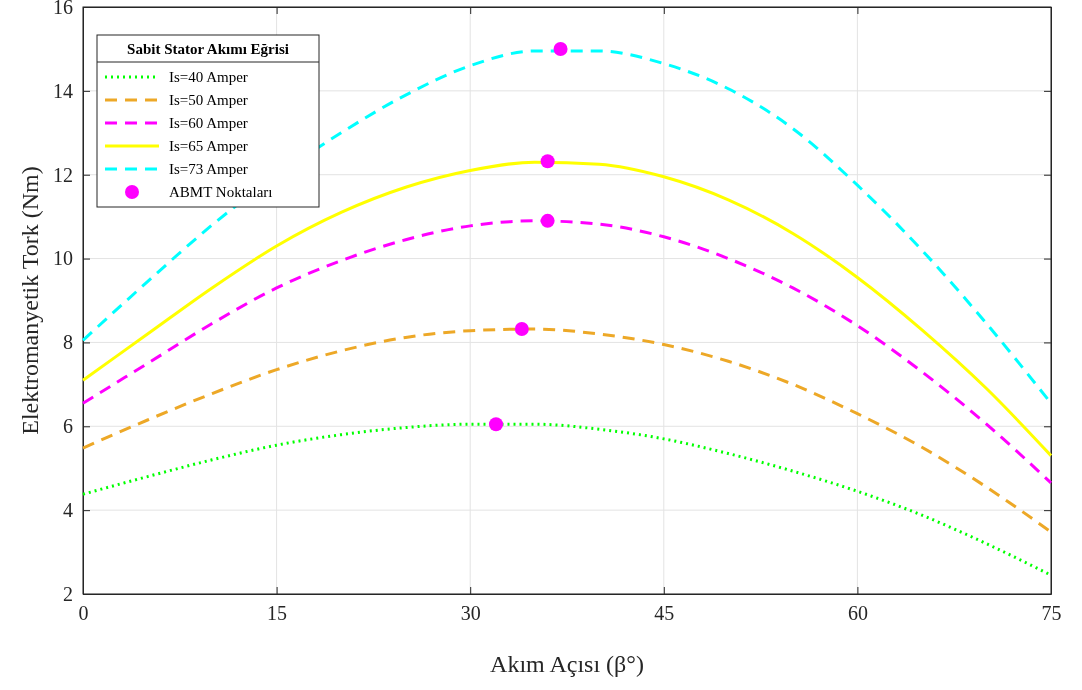 The width and height of the screenshot is (1082, 690). Describe the element at coordinates (664, 613) in the screenshot. I see `x-tick-label: 45` at that location.